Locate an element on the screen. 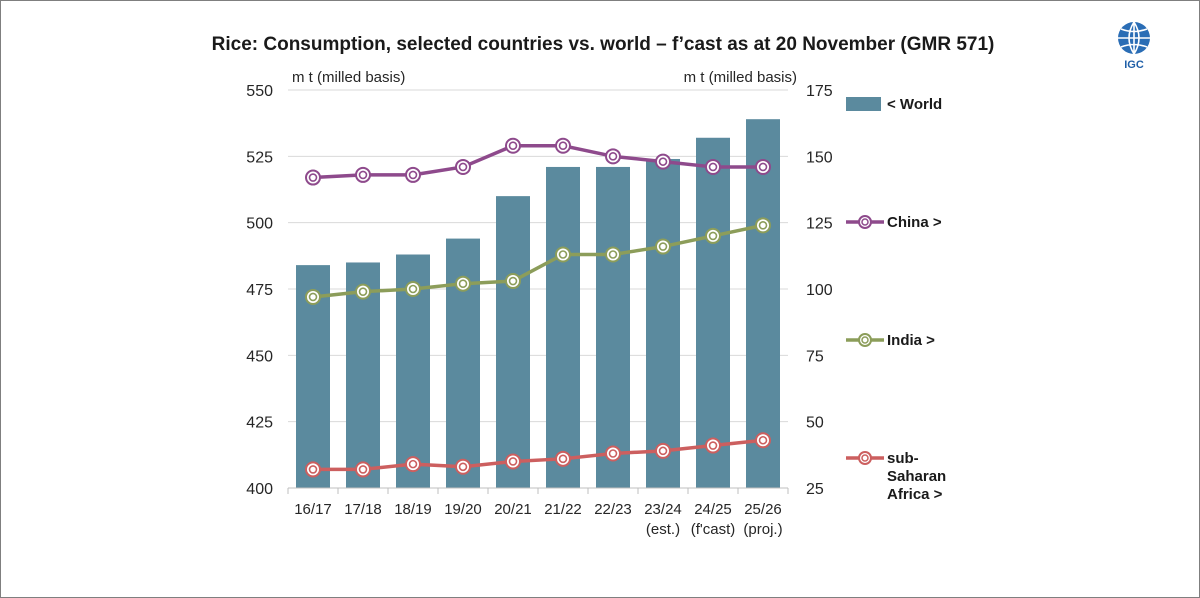 Image resolution: width=1200 pixels, height=598 pixels. legend-item: India > is located at coordinates (890, 340).